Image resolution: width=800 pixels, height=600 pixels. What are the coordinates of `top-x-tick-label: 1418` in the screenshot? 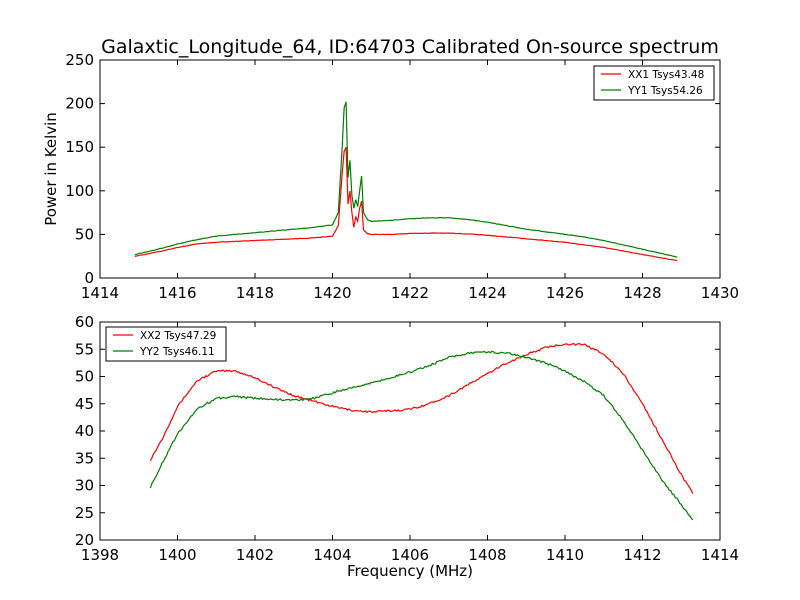 It's located at (255, 293).